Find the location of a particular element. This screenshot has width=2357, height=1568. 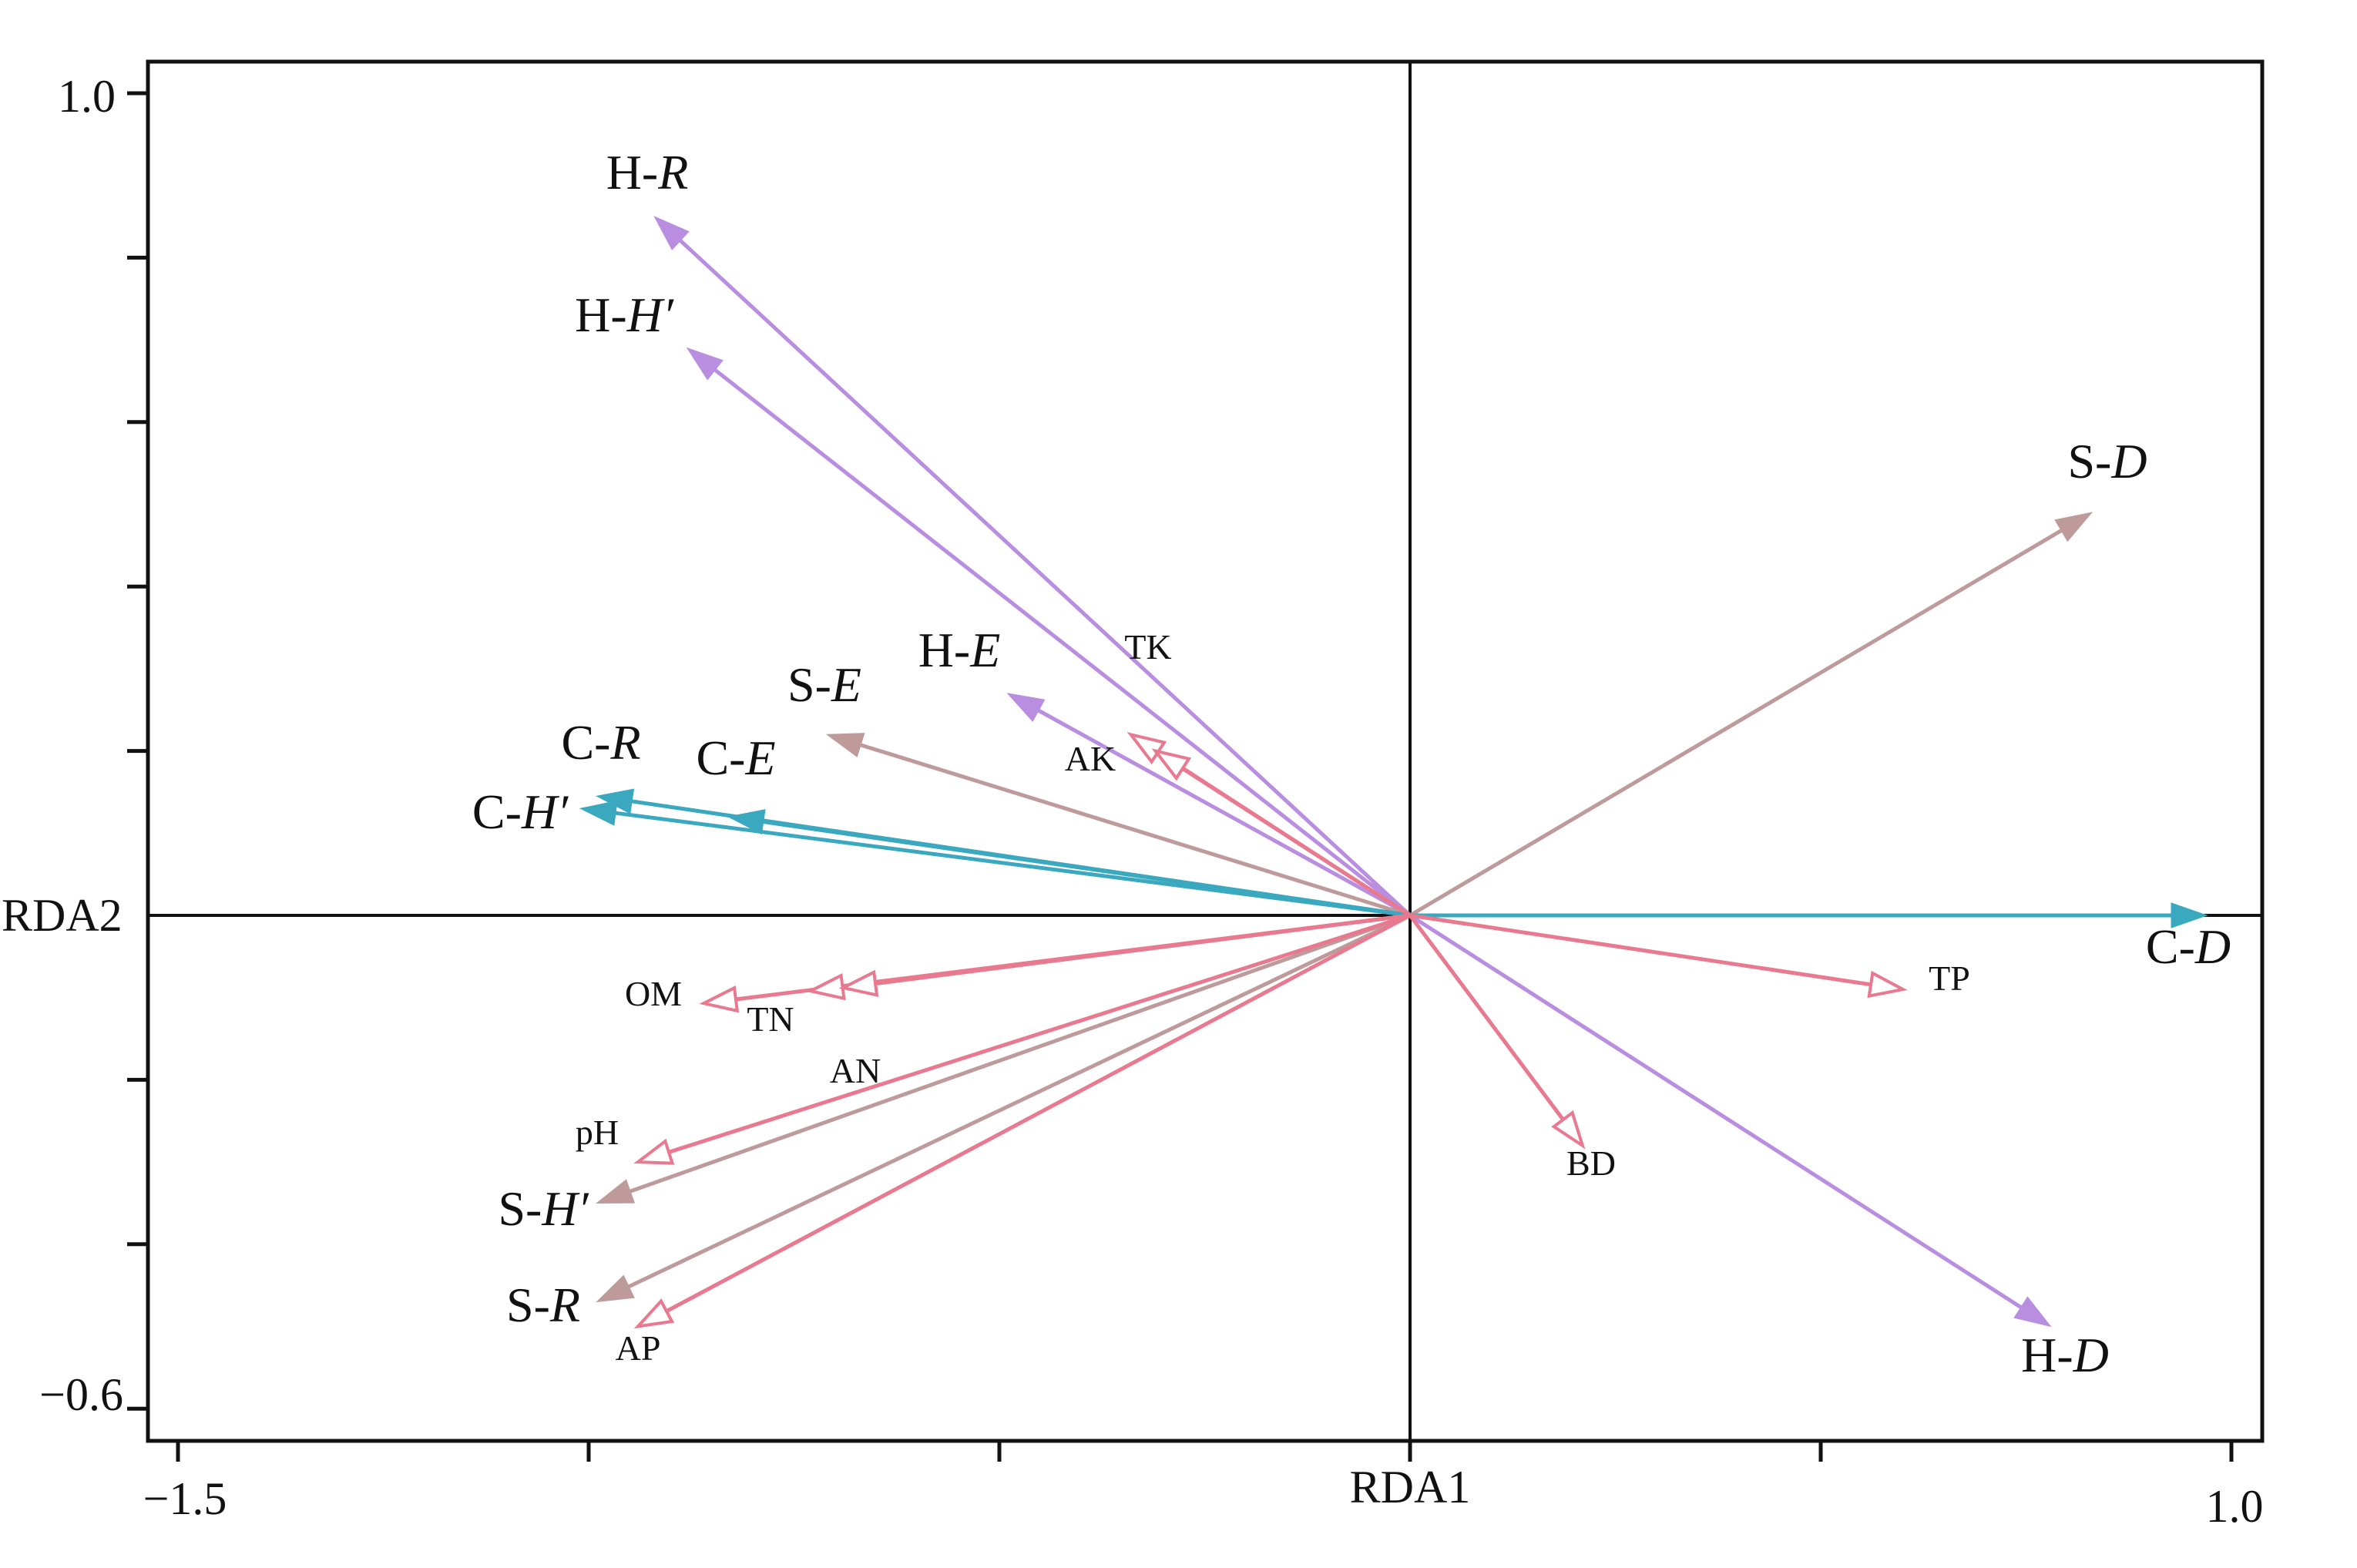

environment-arrow-label: AN is located at coordinates (855, 1070).